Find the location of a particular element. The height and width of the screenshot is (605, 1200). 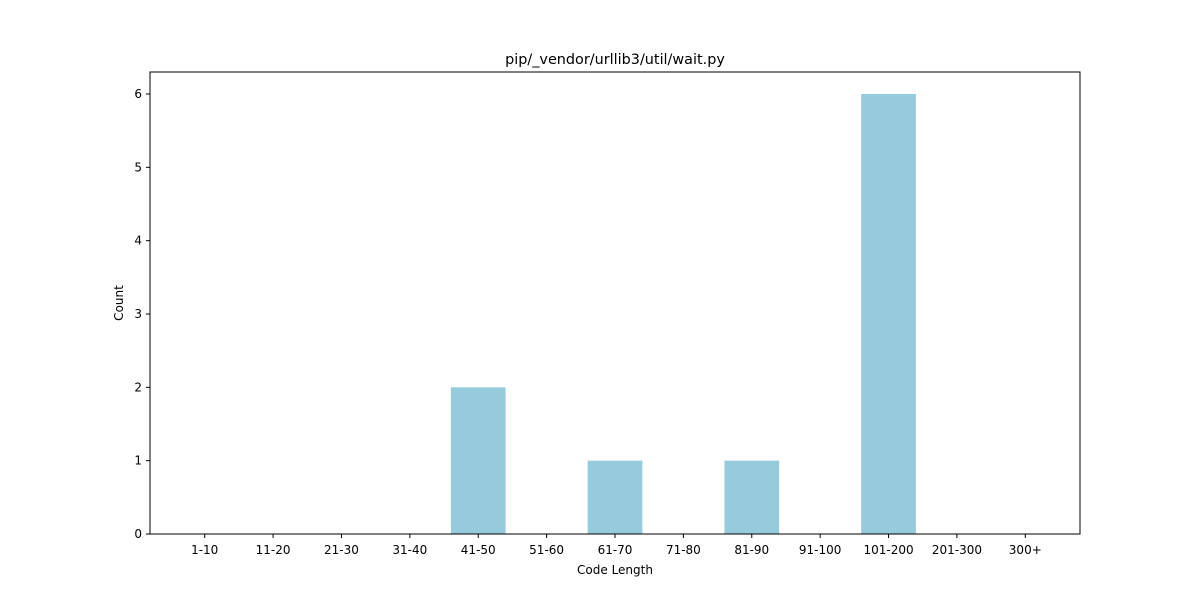

x-tick-label: 41-50 is located at coordinates (478, 550).